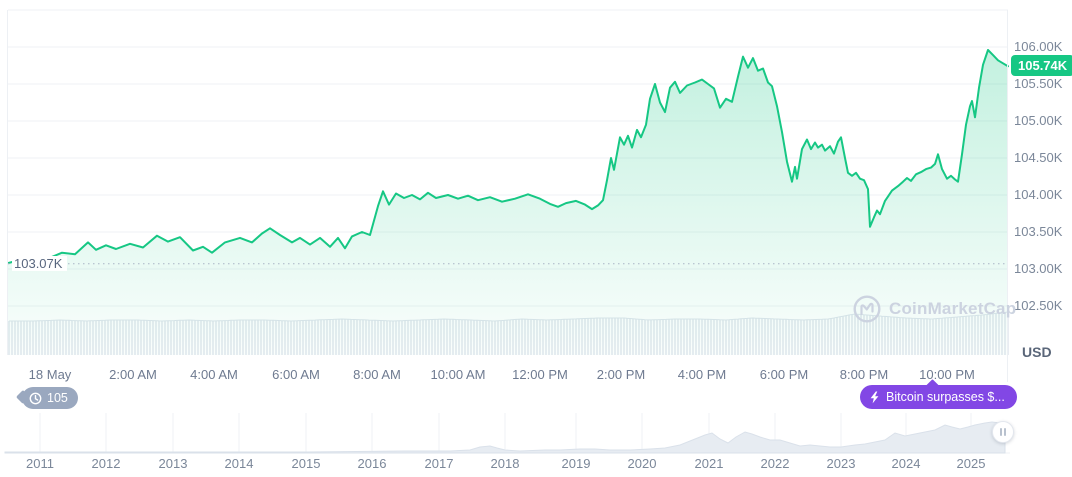 This screenshot has height=477, width=1072. I want to click on year-label: 2020, so click(642, 463).